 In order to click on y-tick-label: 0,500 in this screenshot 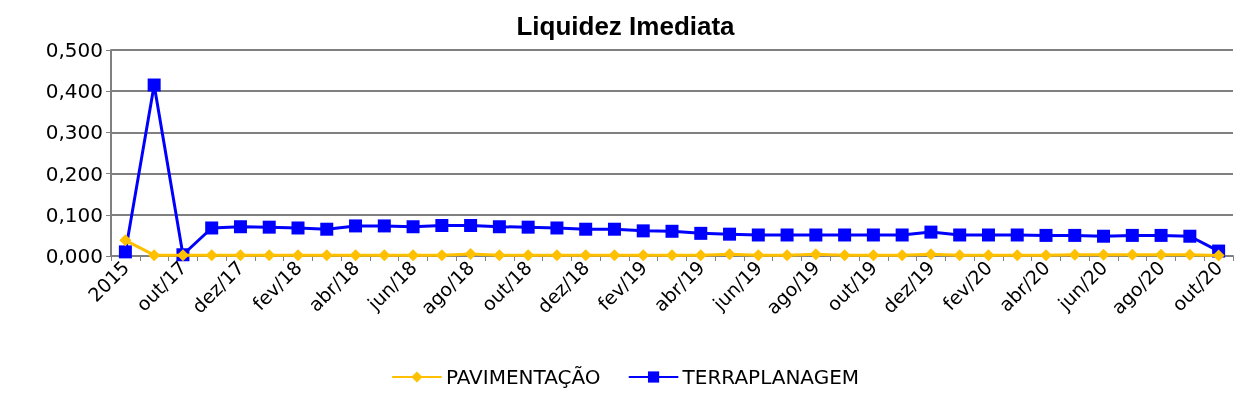, I will do `click(74, 50)`.